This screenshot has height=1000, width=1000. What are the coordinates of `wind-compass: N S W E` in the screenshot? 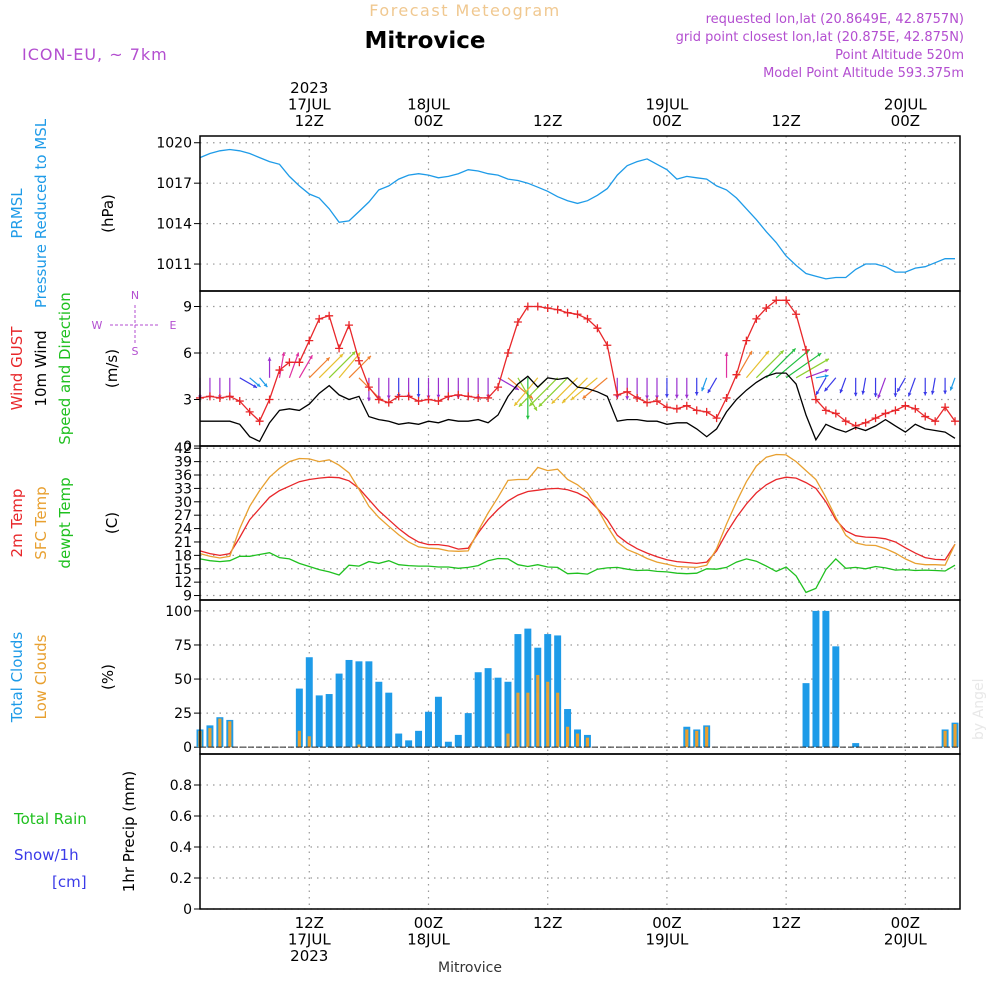 It's located at (134, 323).